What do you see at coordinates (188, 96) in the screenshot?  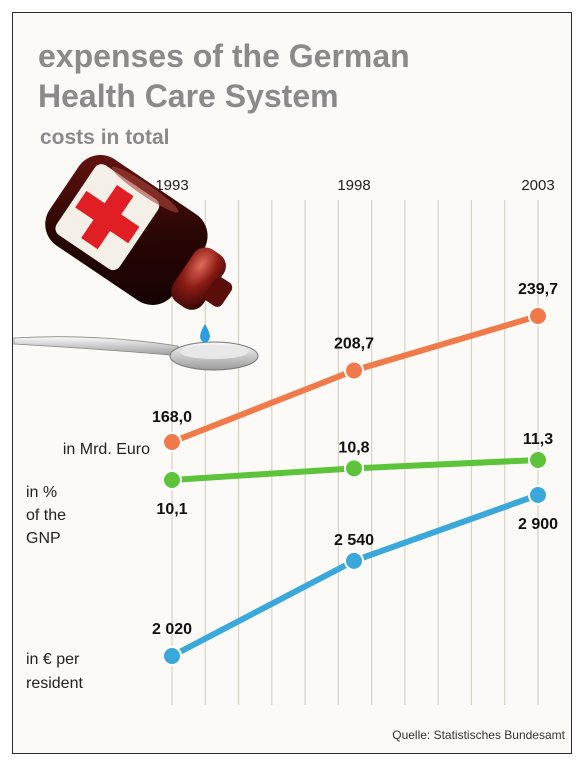 I see `chart-title-line2: Health Care System` at bounding box center [188, 96].